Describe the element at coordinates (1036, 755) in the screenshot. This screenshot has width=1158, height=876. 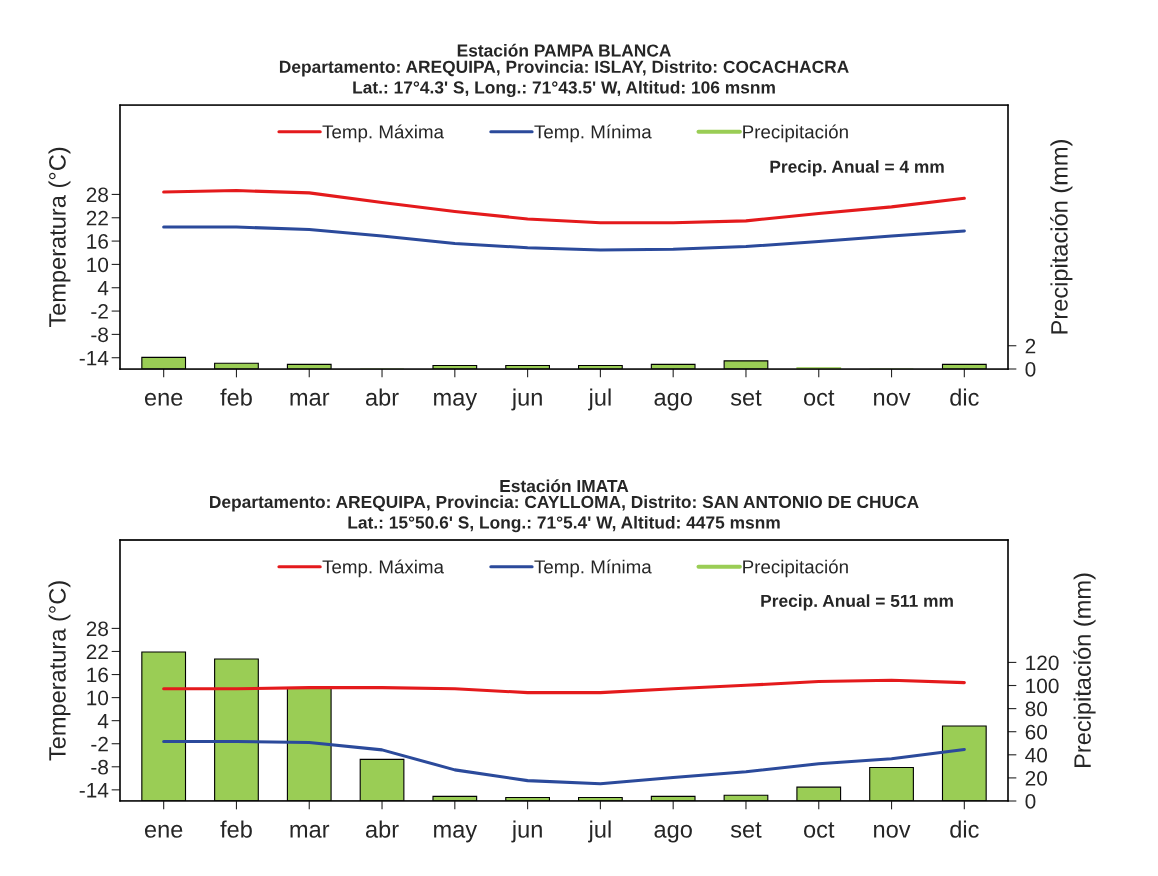
I see `y2-tick-label: 40` at that location.